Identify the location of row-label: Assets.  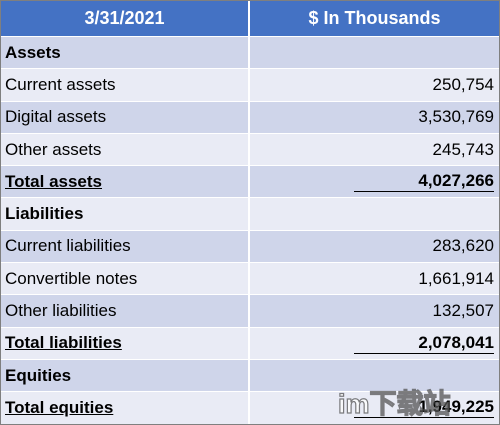
(125, 53).